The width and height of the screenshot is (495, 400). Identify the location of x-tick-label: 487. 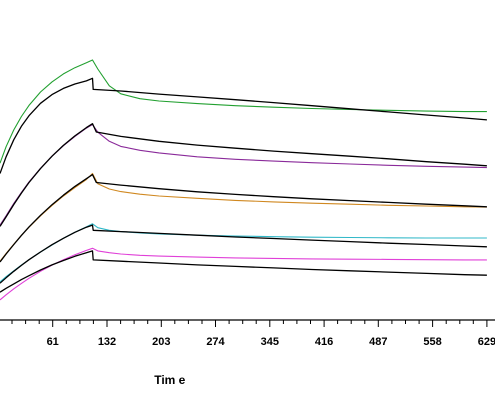
(378, 342).